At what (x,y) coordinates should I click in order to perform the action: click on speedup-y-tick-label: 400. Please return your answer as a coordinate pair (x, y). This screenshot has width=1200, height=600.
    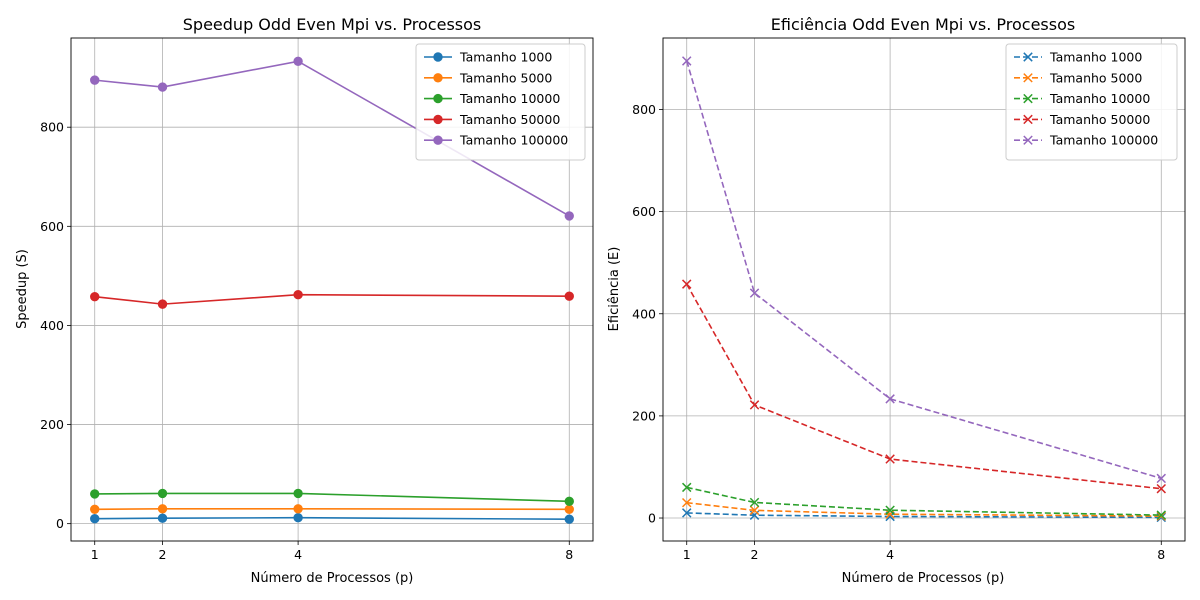
    Looking at the image, I should click on (52, 325).